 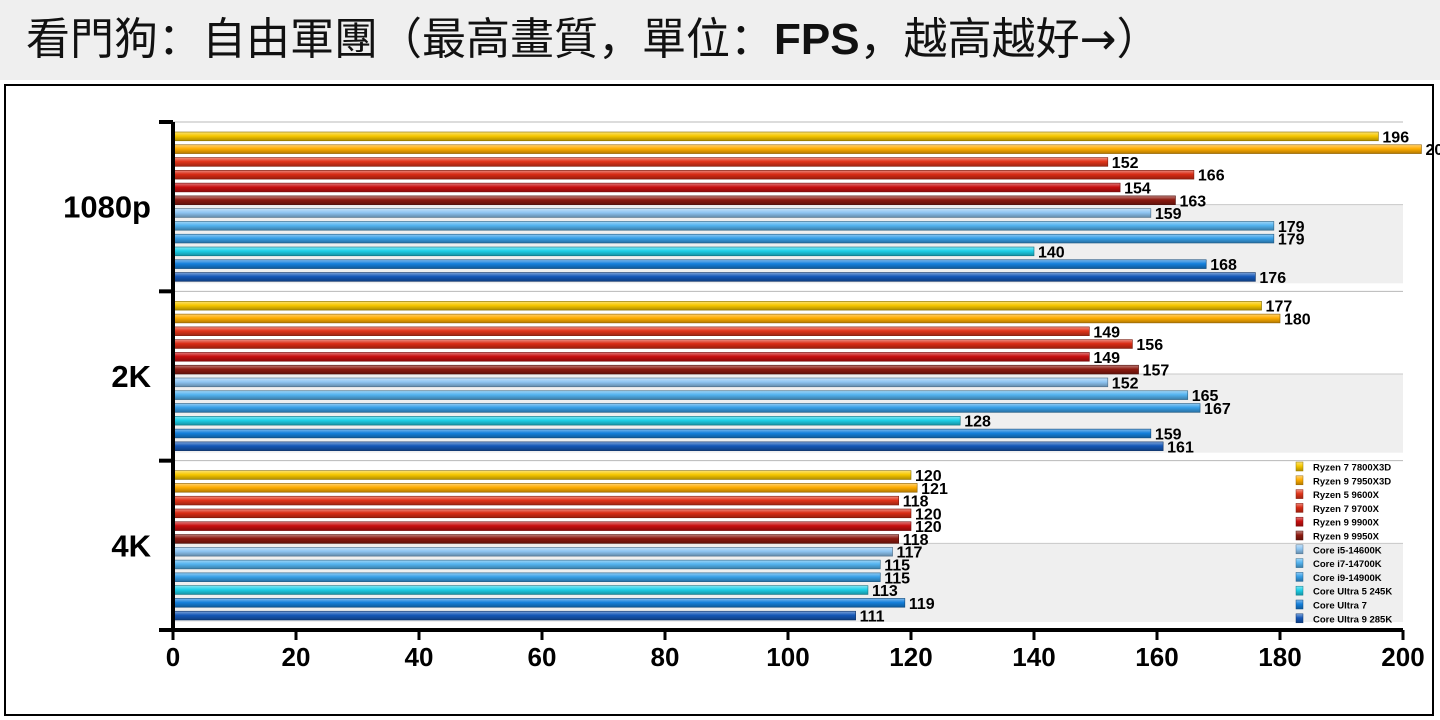 What do you see at coordinates (173, 657) in the screenshot?
I see `x-tick-label: 0` at bounding box center [173, 657].